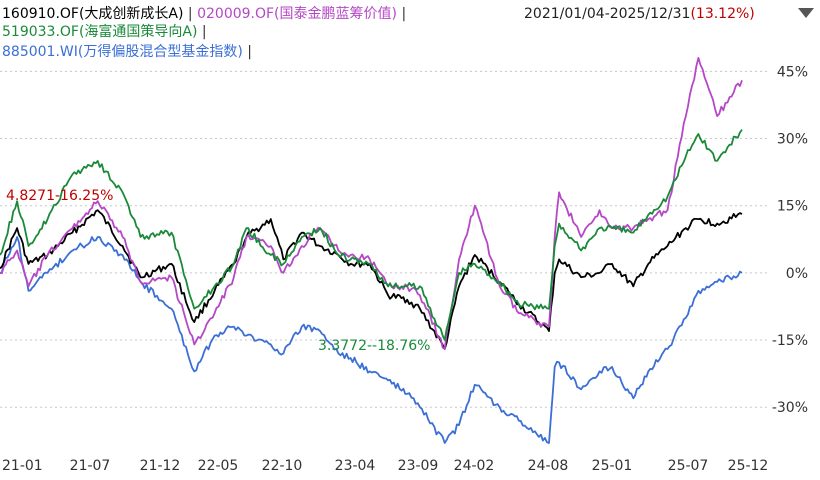  I want to click on range-close-paren: ), so click(752, 14).